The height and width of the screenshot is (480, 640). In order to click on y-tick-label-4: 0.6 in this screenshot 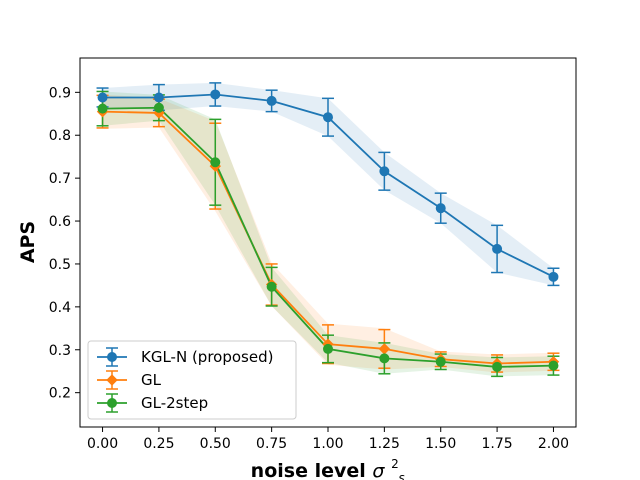, I will do `click(60, 222)`.